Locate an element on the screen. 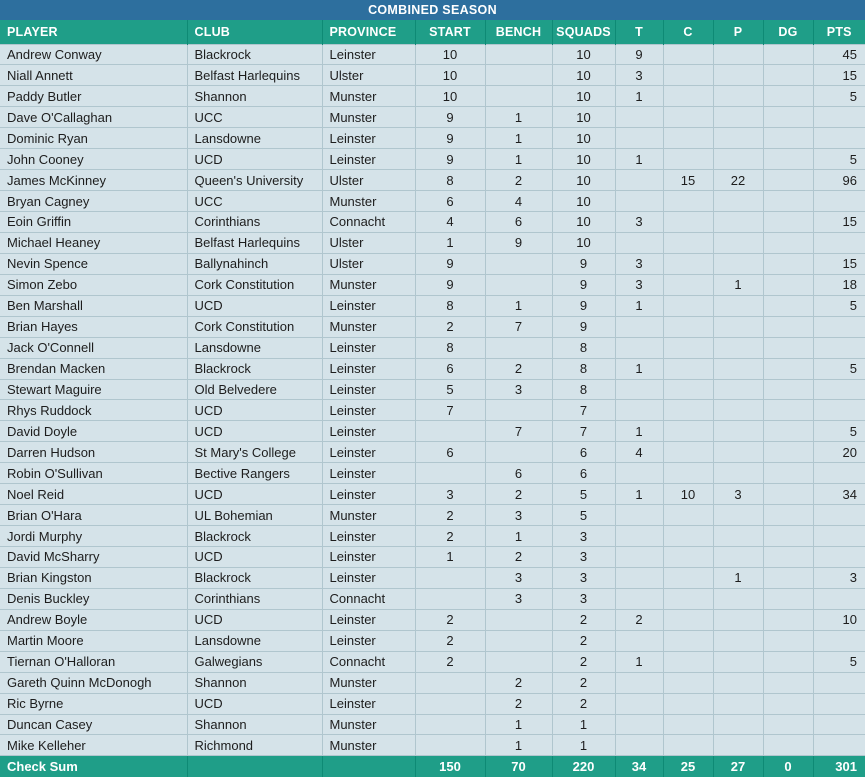 This screenshot has height=777, width=865. cell: 4 is located at coordinates (518, 201).